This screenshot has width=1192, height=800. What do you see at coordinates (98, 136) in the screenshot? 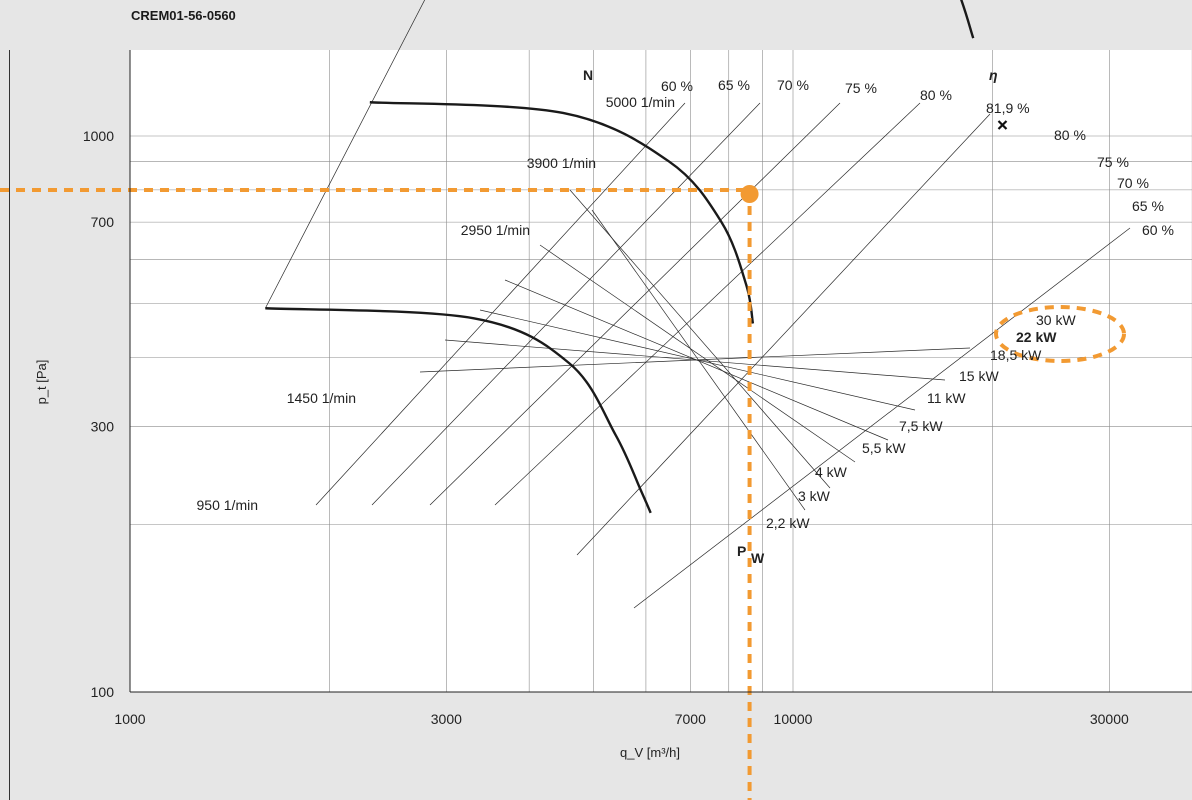
I see `y-tick-label: 1000` at bounding box center [98, 136].